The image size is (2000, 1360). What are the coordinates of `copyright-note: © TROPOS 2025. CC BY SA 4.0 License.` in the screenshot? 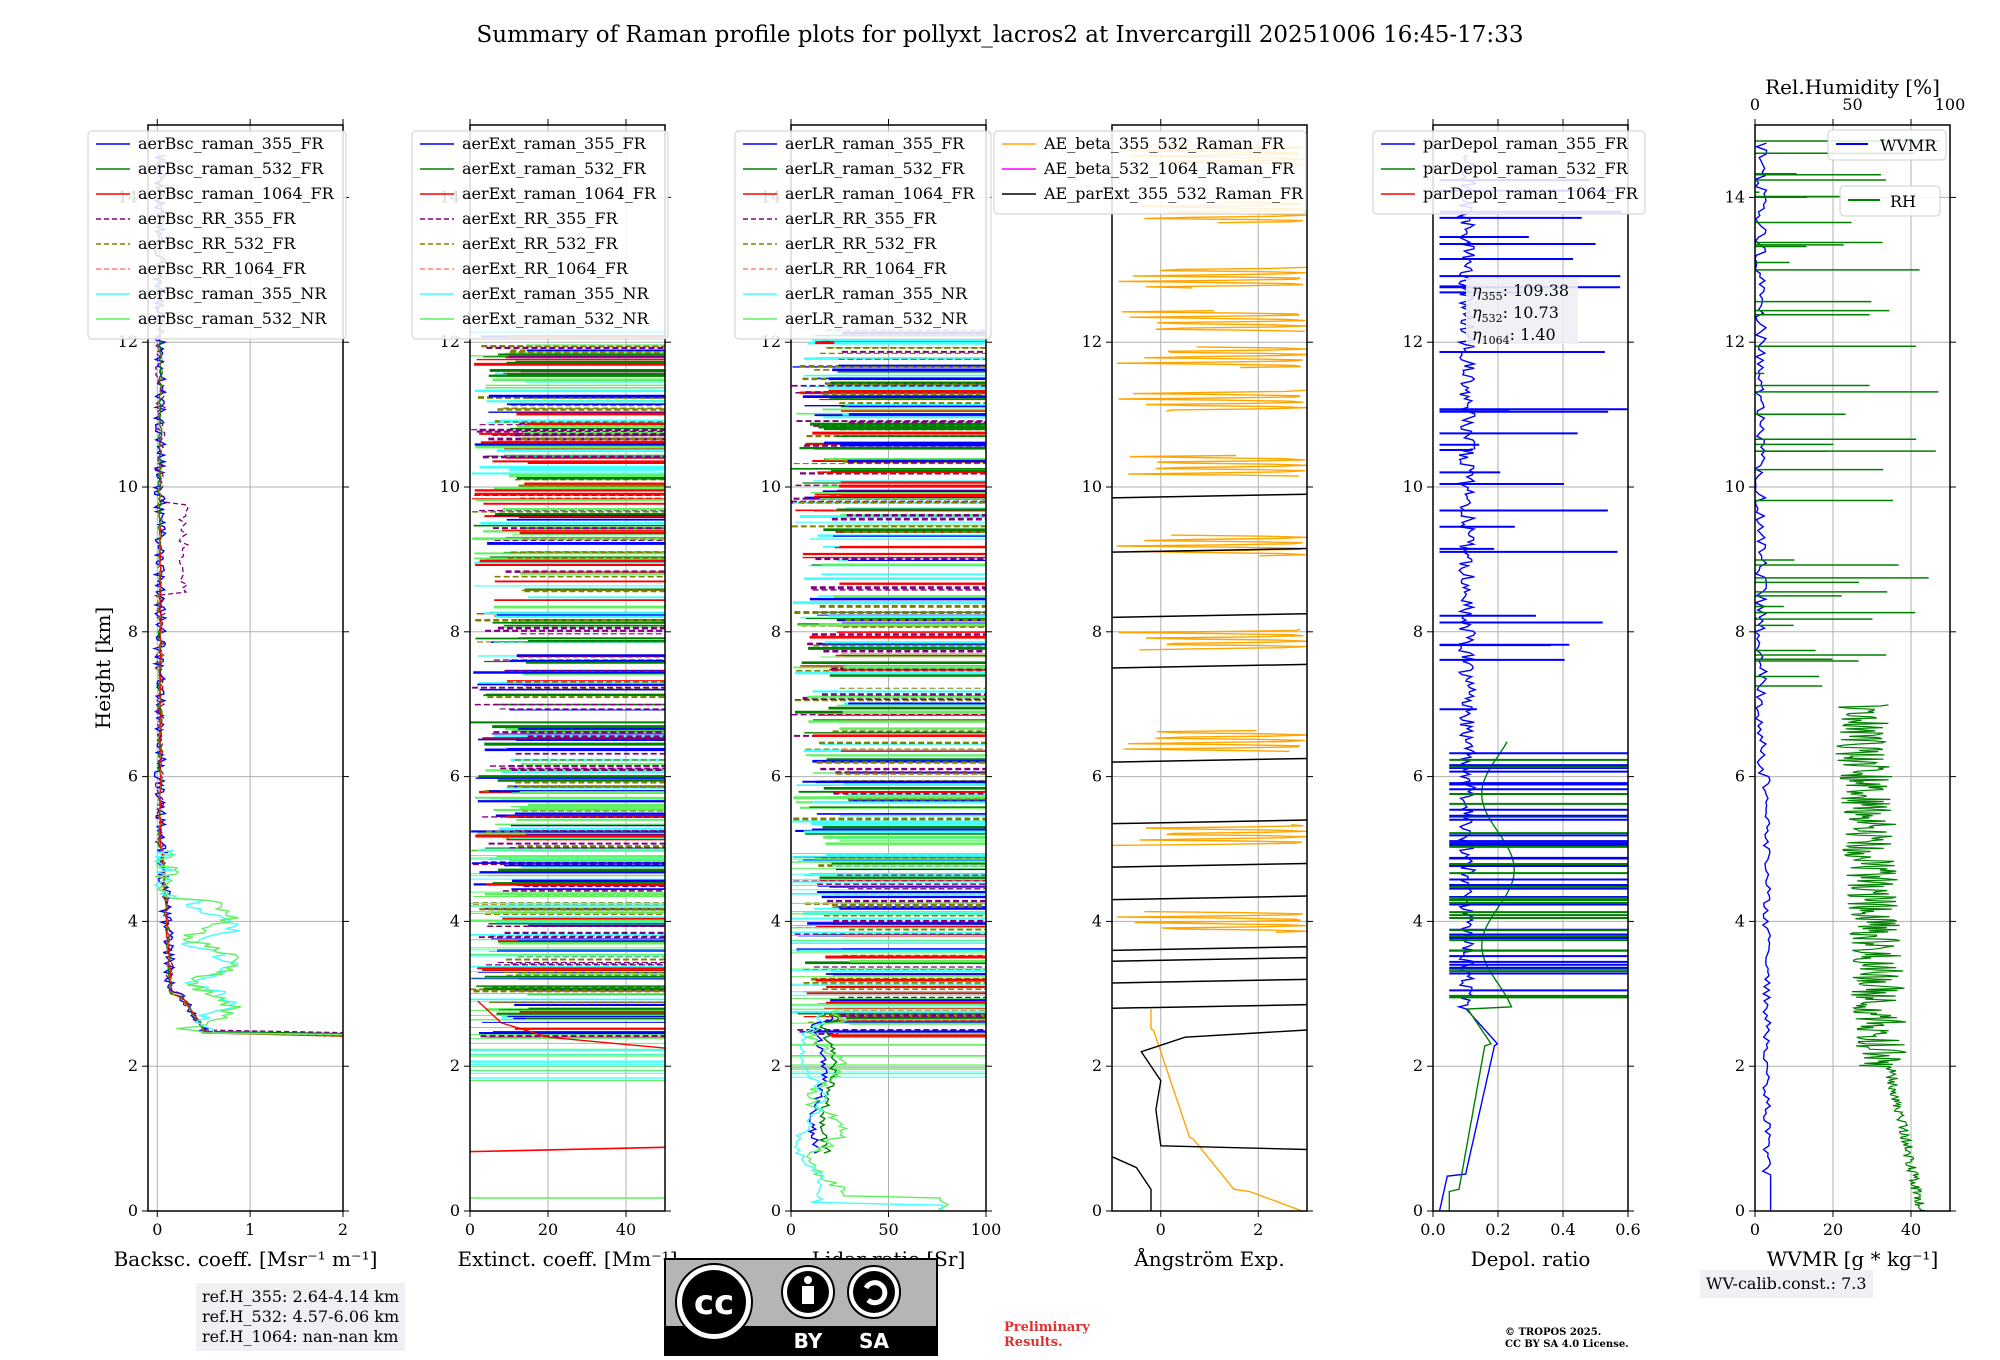 It's located at (1567, 1339).